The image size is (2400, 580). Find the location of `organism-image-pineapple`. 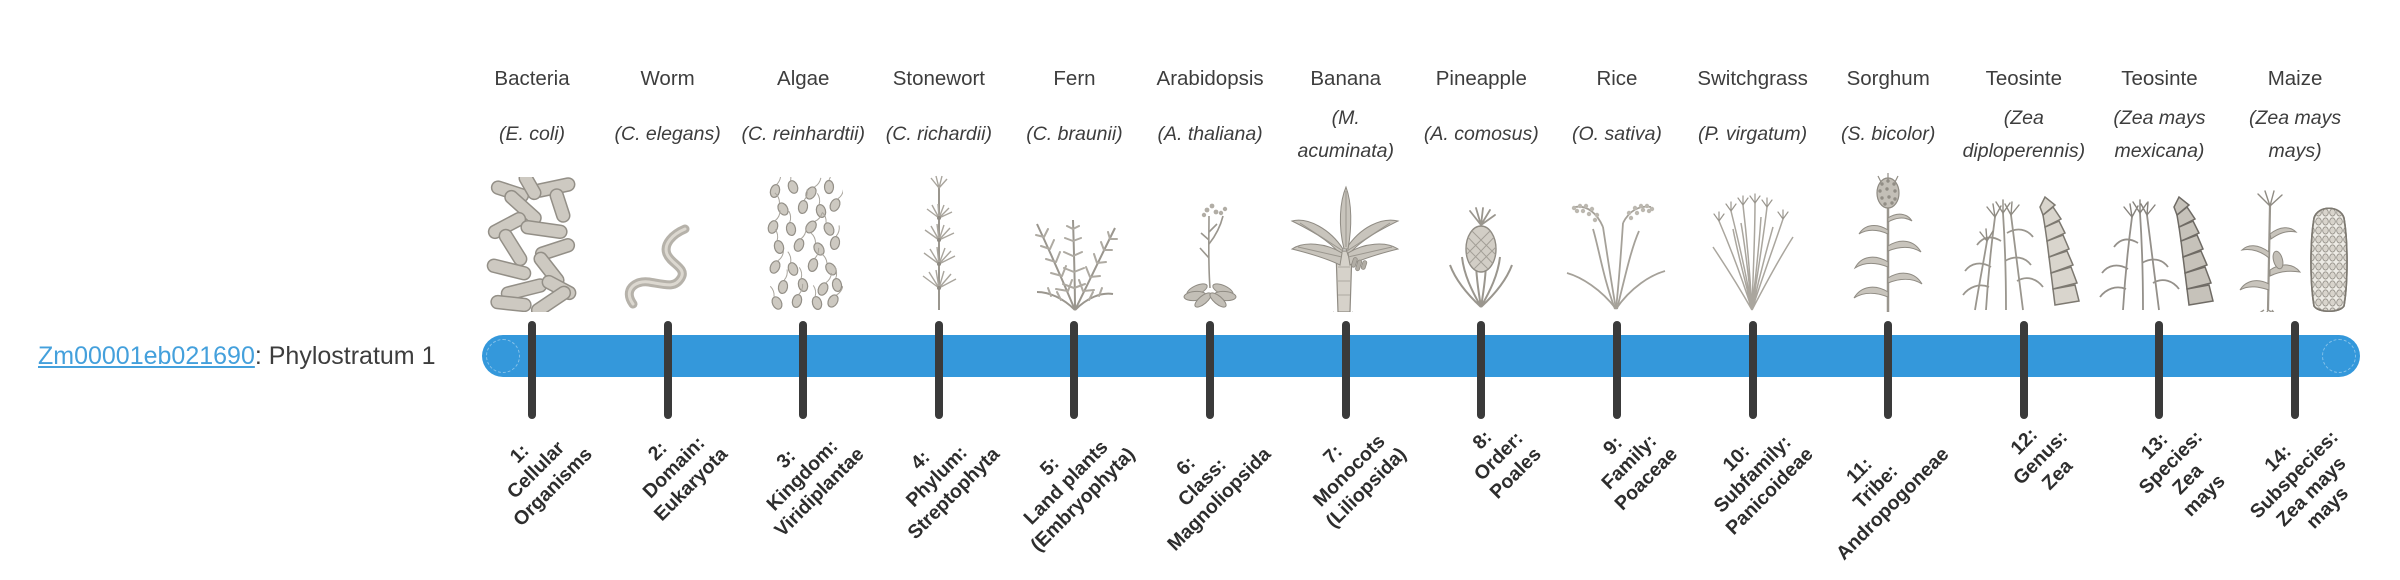

organism-image-pineapple is located at coordinates (1481, 244).